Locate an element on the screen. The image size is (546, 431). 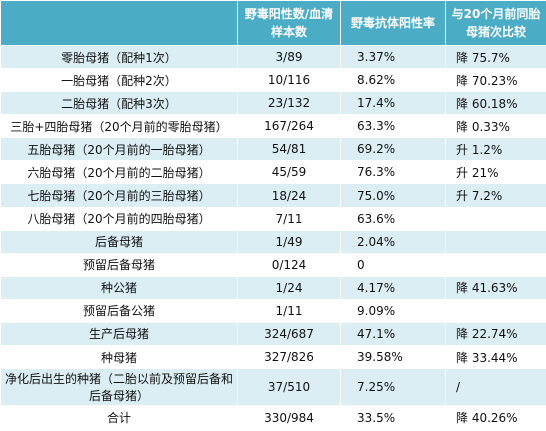
table-cell: 降 40.26% is located at coordinates (495, 417).